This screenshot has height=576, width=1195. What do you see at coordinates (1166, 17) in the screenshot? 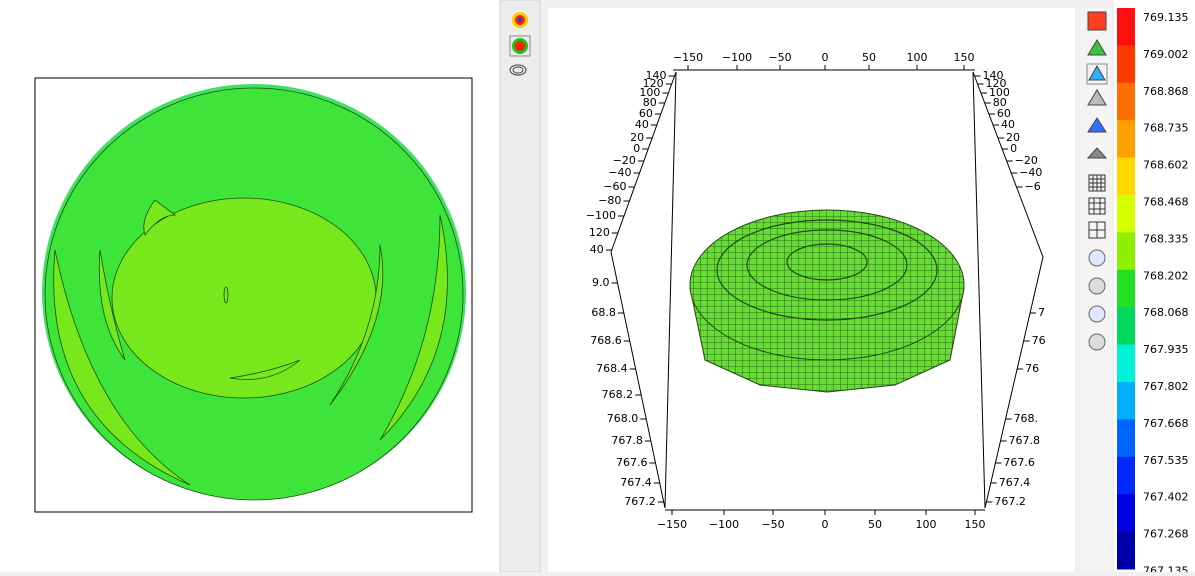
I see `colorbar-label: 769.135` at bounding box center [1166, 17].